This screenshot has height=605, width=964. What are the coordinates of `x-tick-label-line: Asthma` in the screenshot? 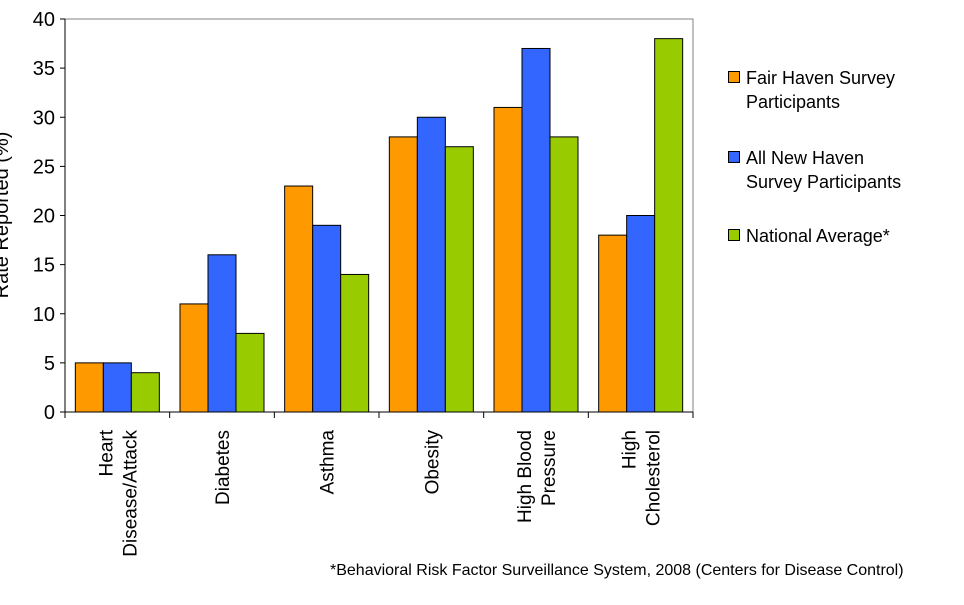 It's located at (328, 462).